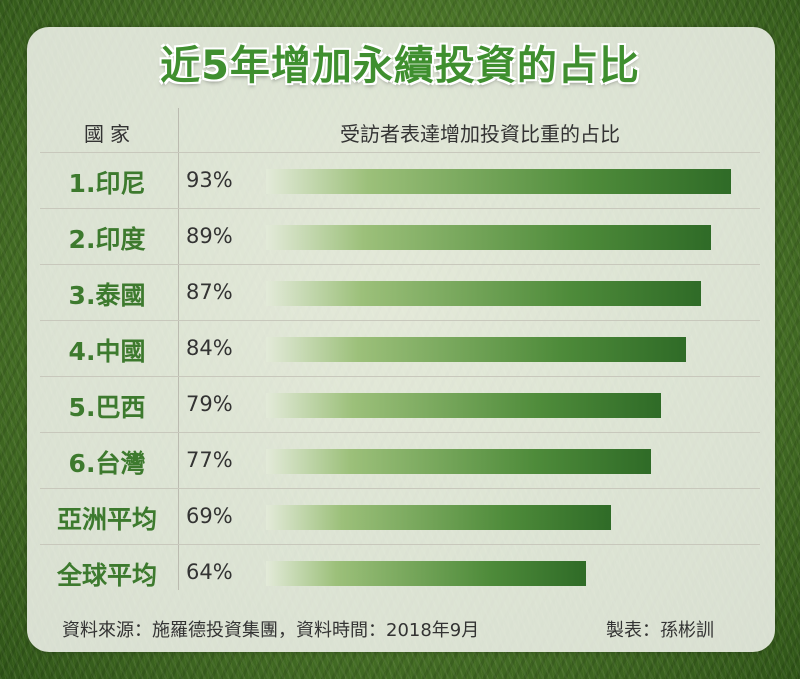 This screenshot has width=800, height=679. Describe the element at coordinates (209, 292) in the screenshot. I see `value-label: 87%` at that location.